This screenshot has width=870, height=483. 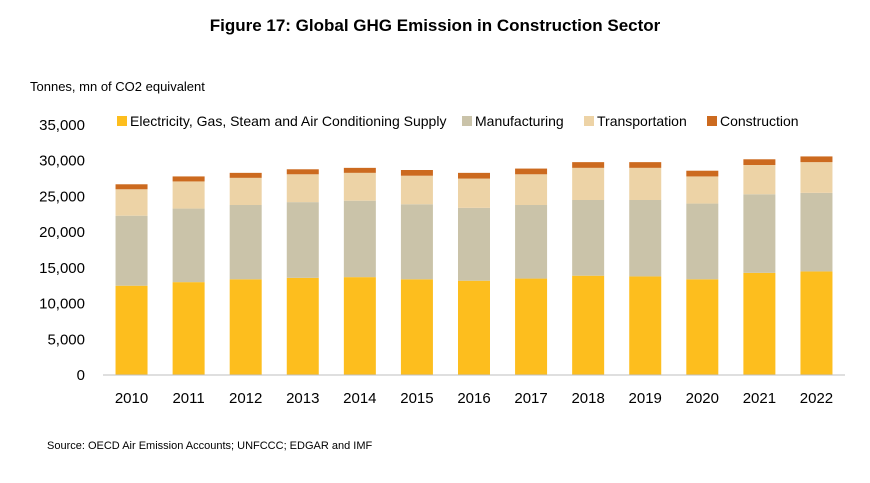 What do you see at coordinates (816, 398) in the screenshot?
I see `x-tick-label: 2022` at bounding box center [816, 398].